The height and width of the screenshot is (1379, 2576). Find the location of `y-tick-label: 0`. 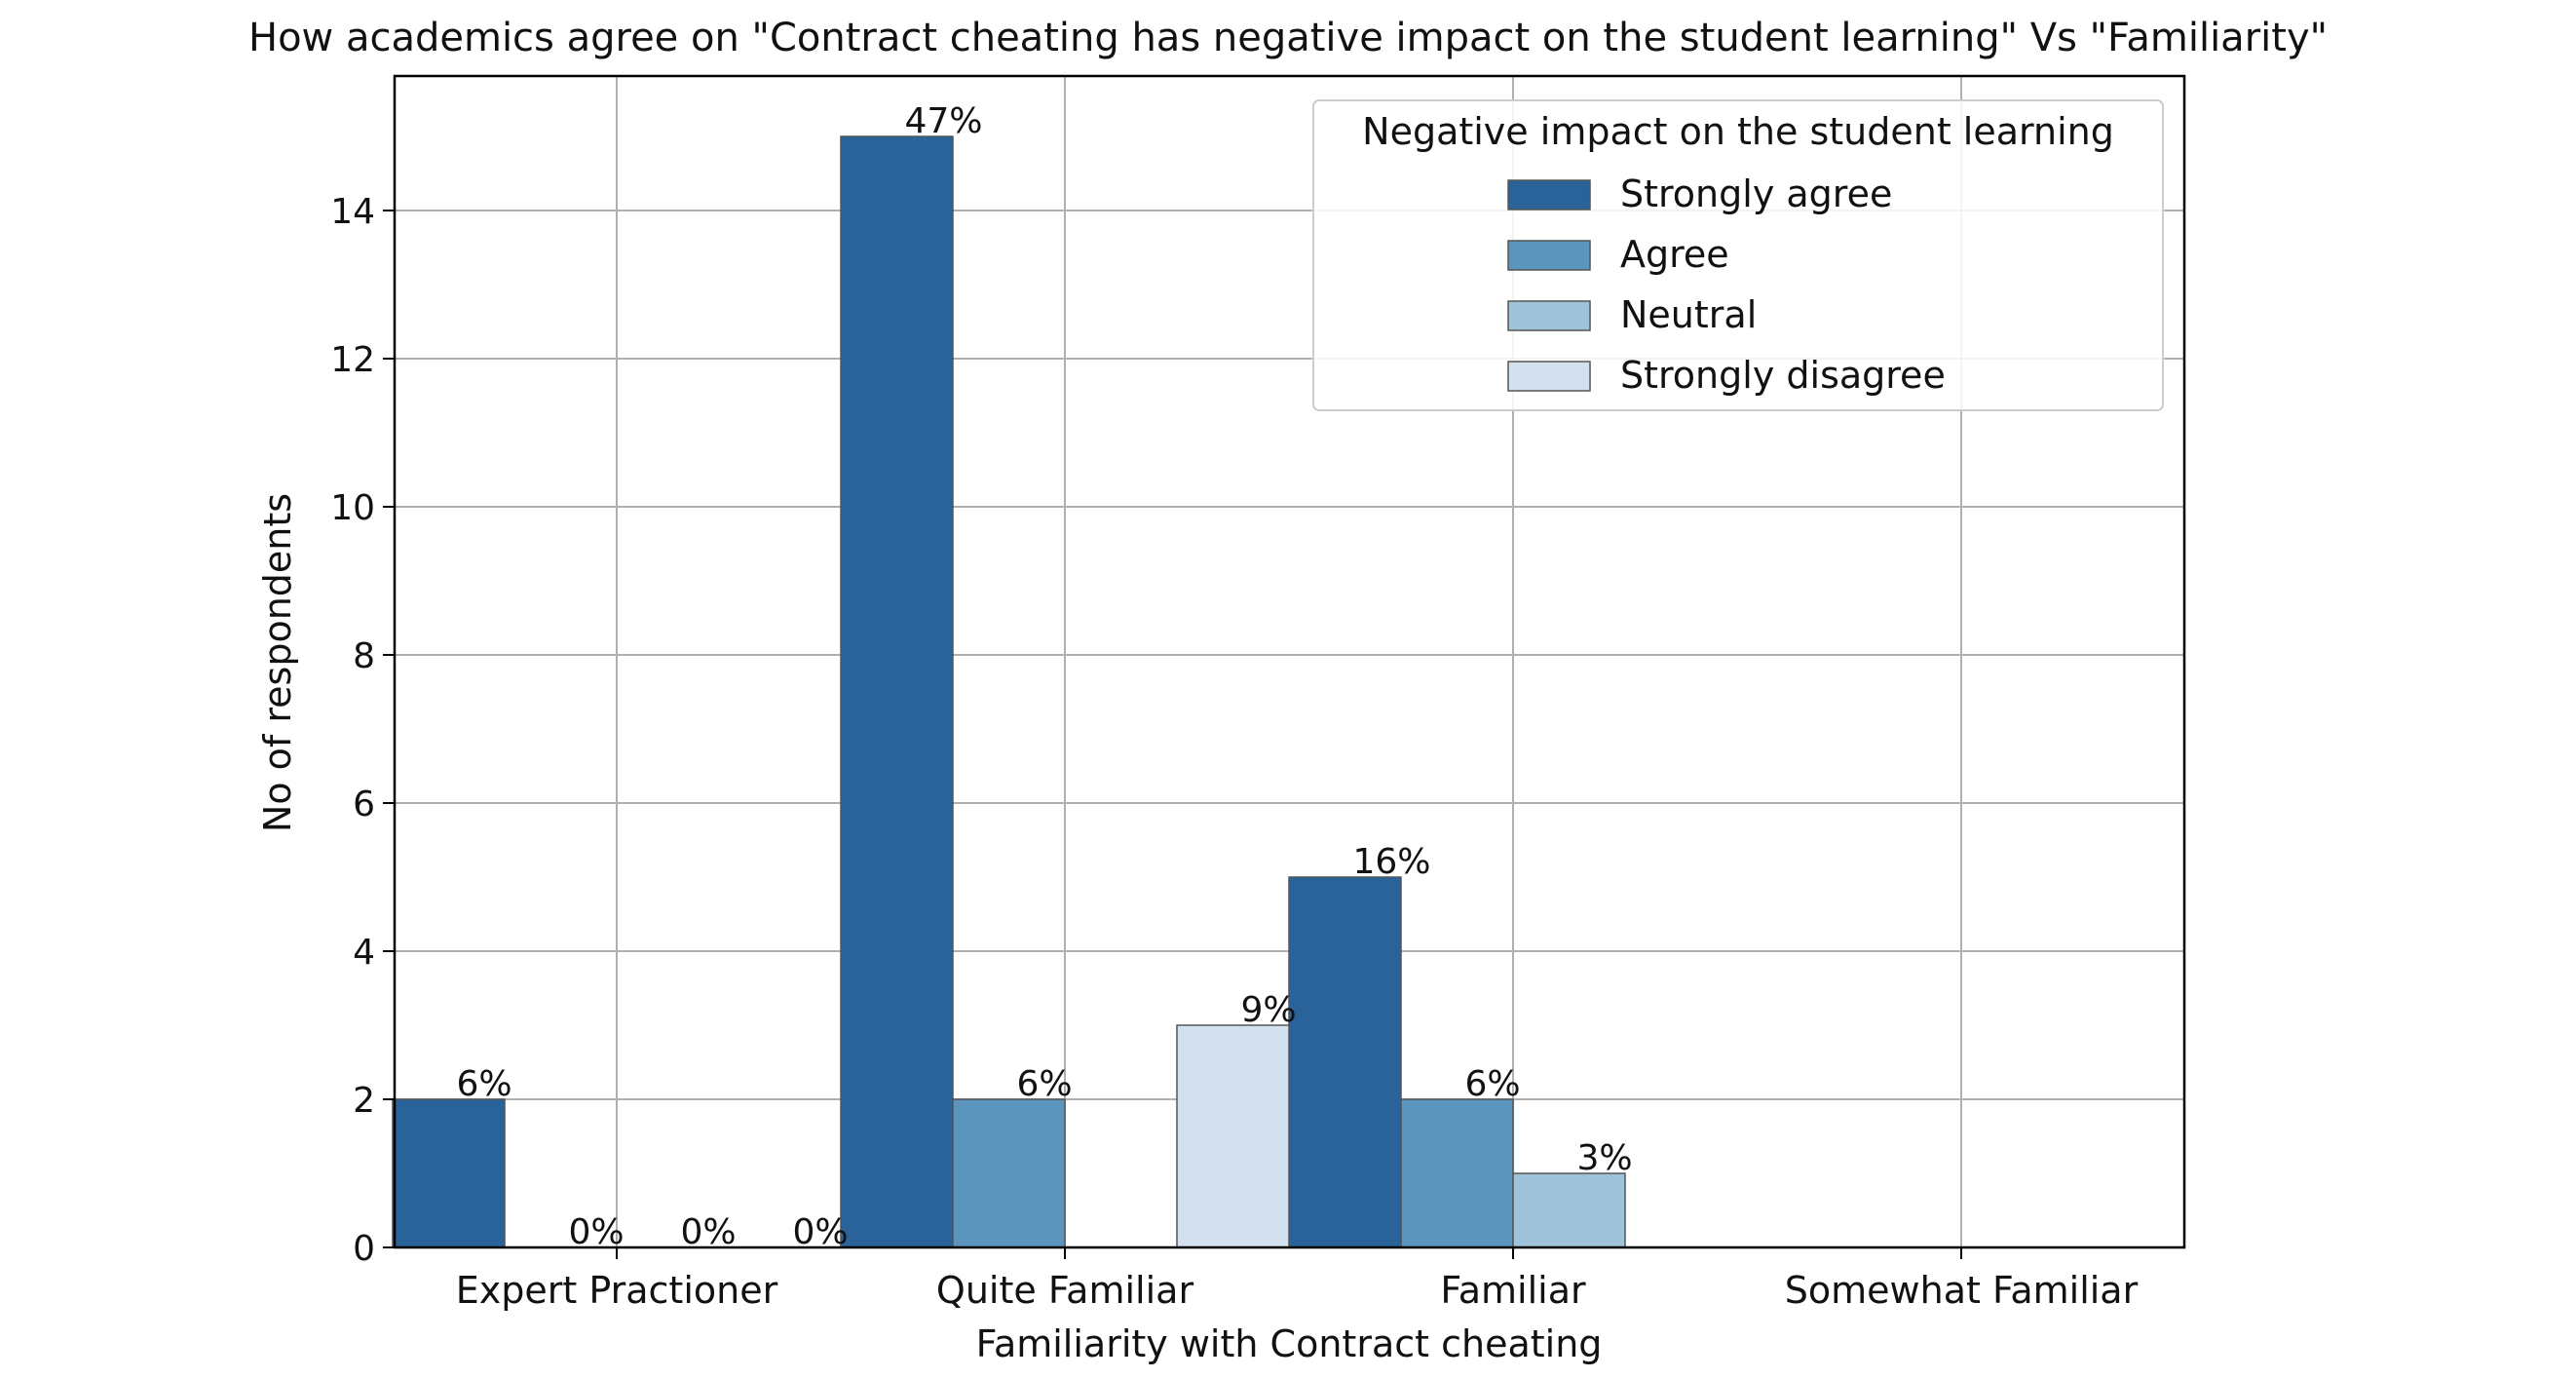

y-tick-label: 0 is located at coordinates (364, 1249).